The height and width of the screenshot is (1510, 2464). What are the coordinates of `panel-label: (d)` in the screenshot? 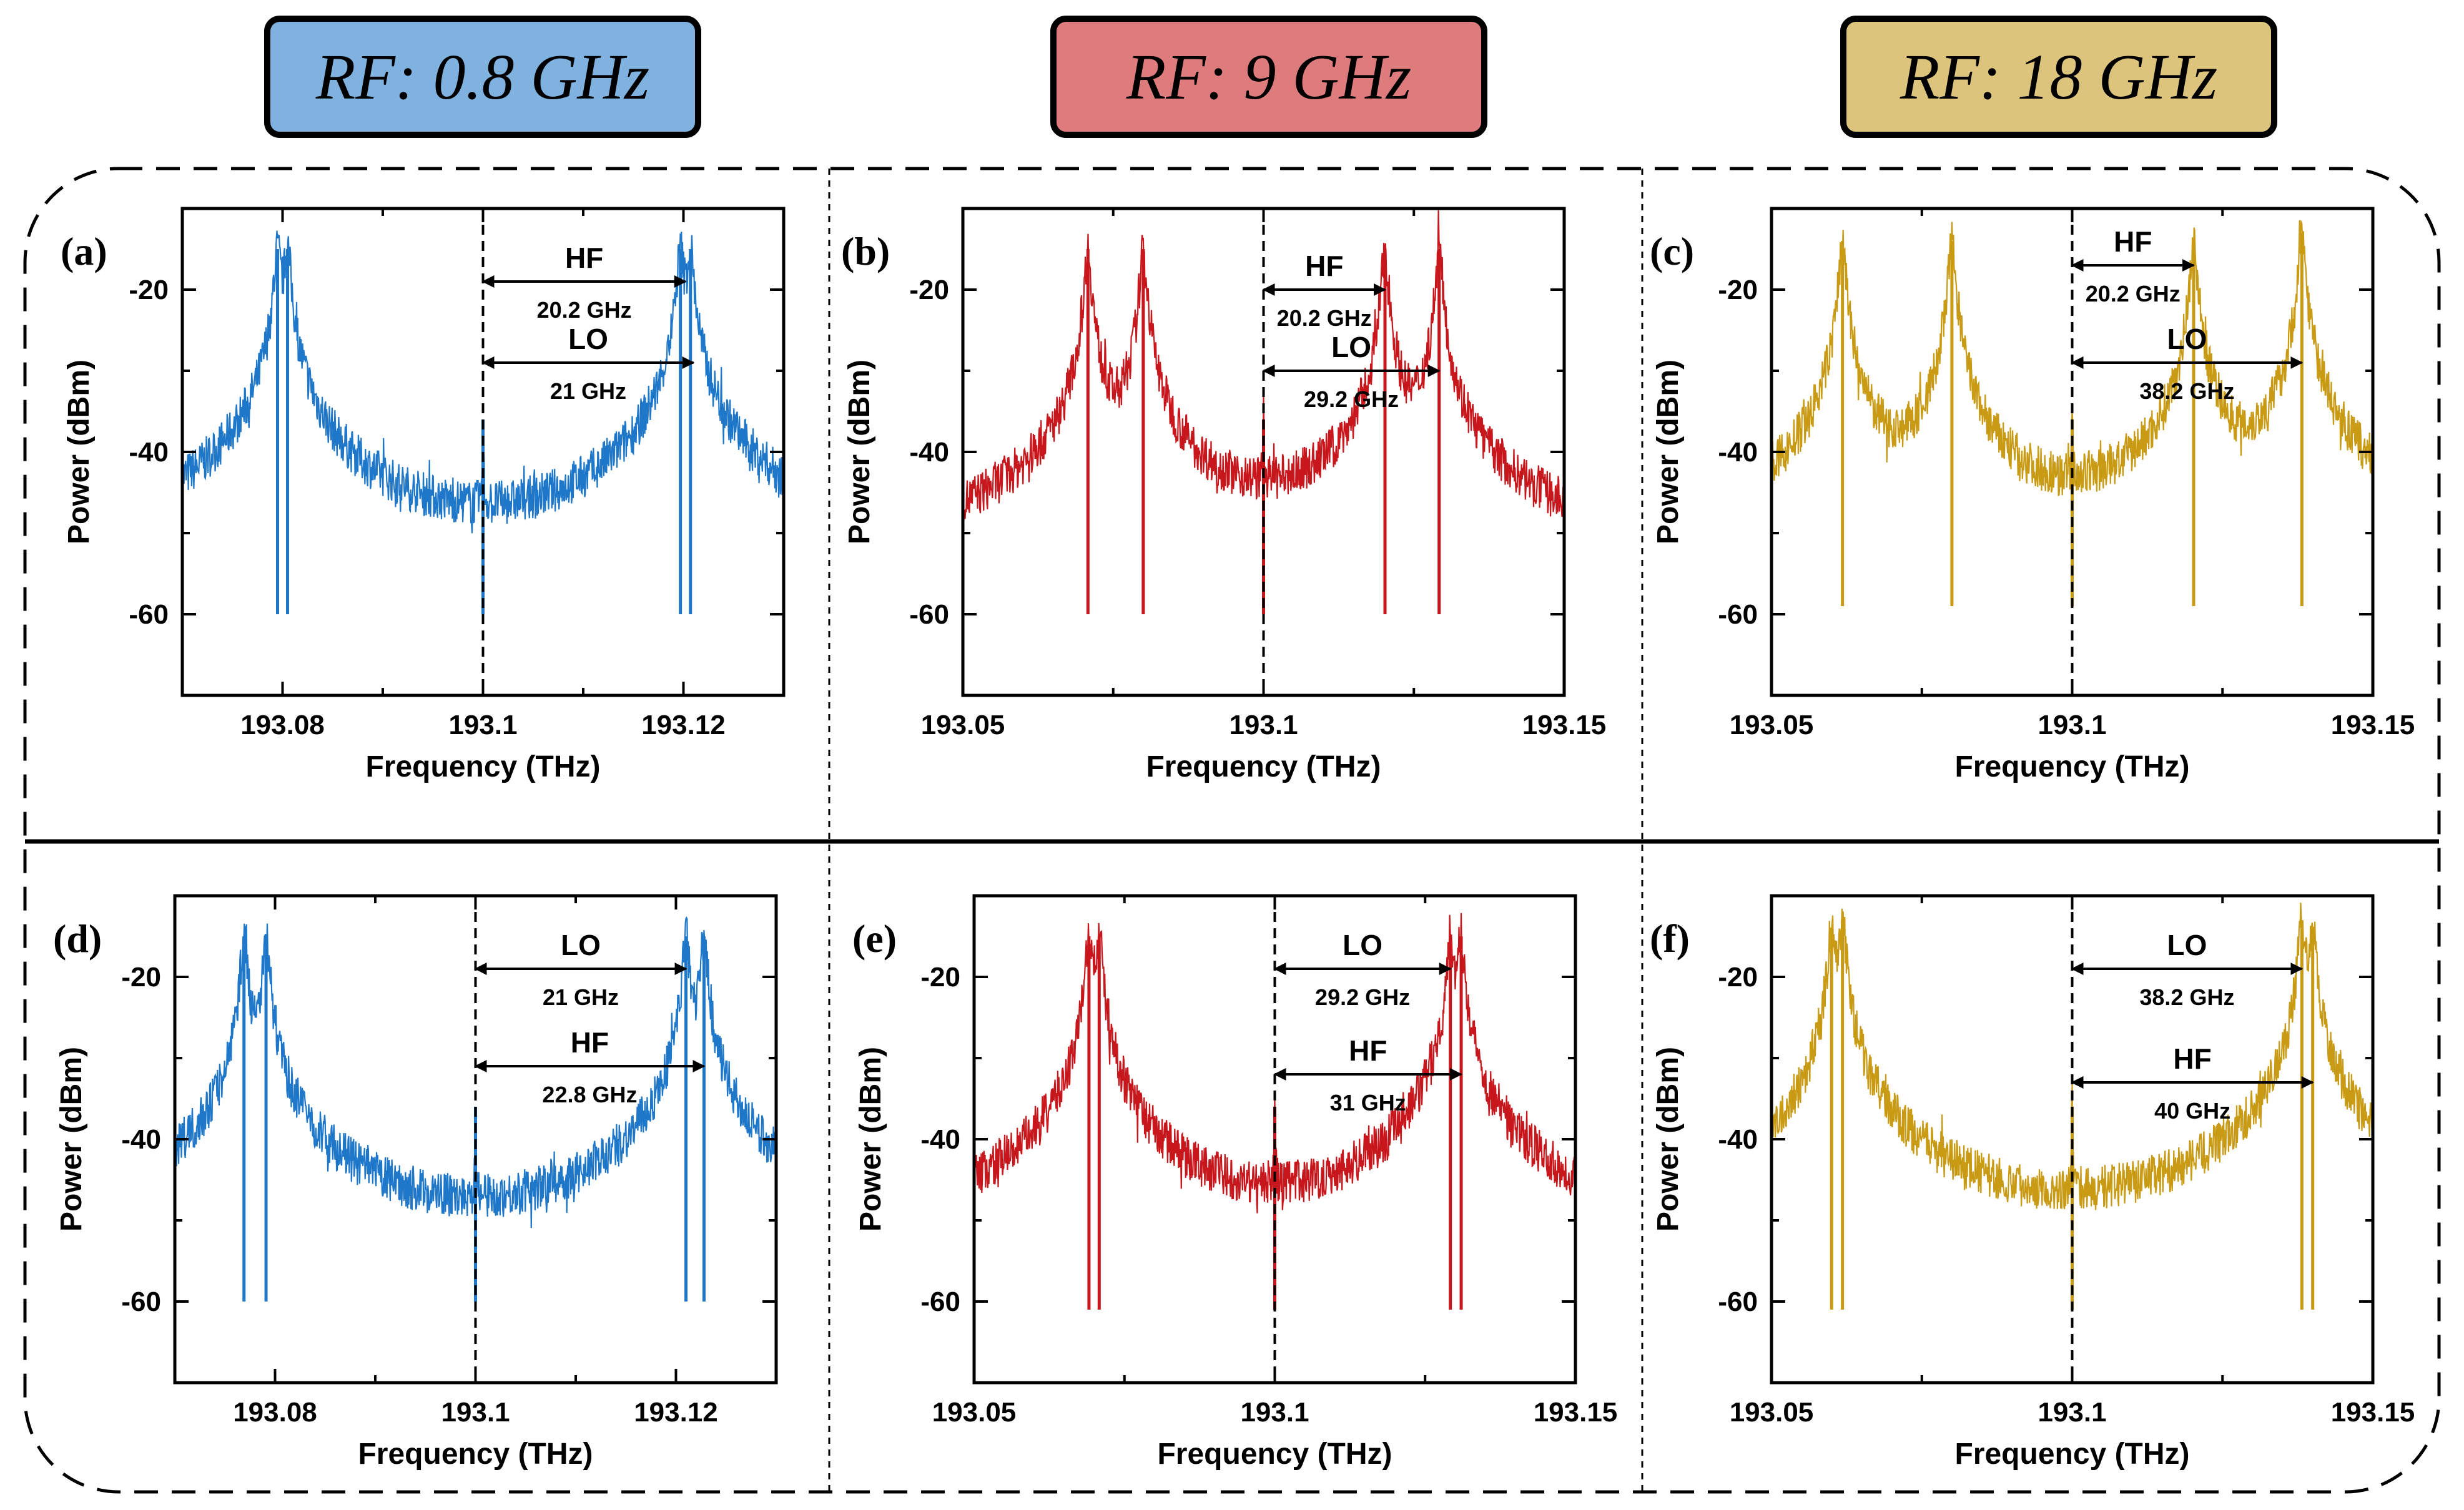 It's located at (77, 938).